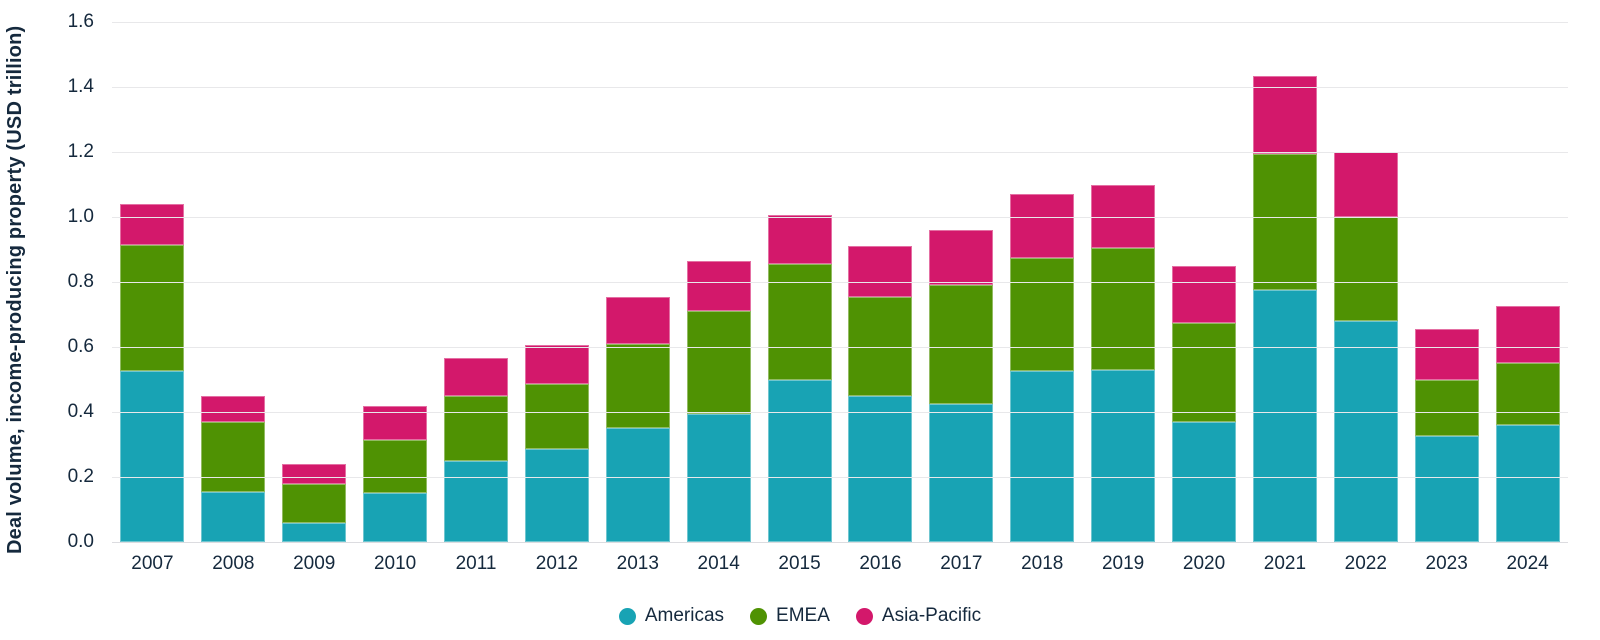 The width and height of the screenshot is (1600, 640). I want to click on bar-2018, so click(1042, 368).